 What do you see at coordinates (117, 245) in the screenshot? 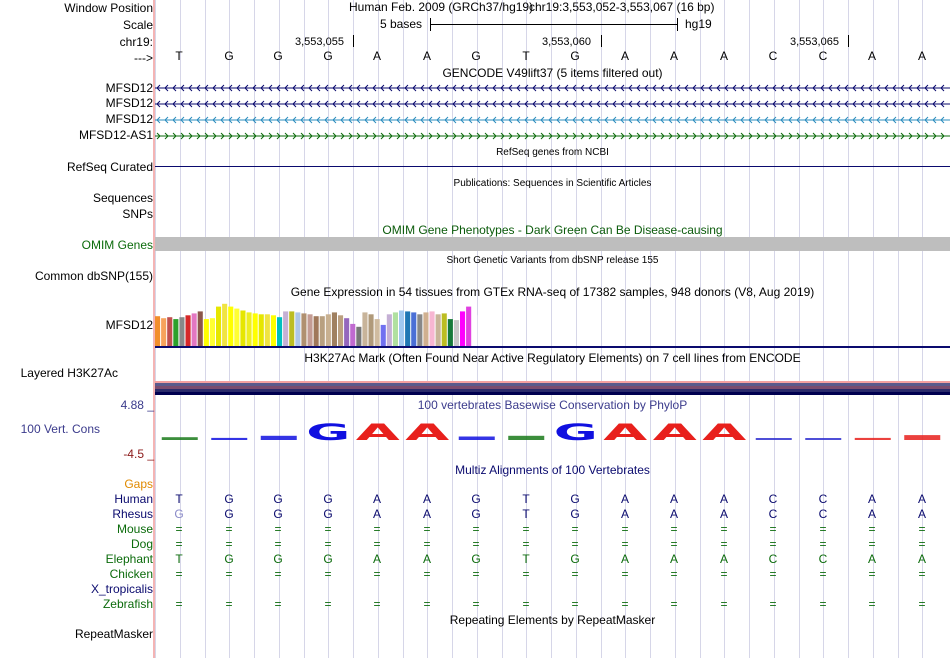
I see `omim-label: OMIM Genes` at bounding box center [117, 245].